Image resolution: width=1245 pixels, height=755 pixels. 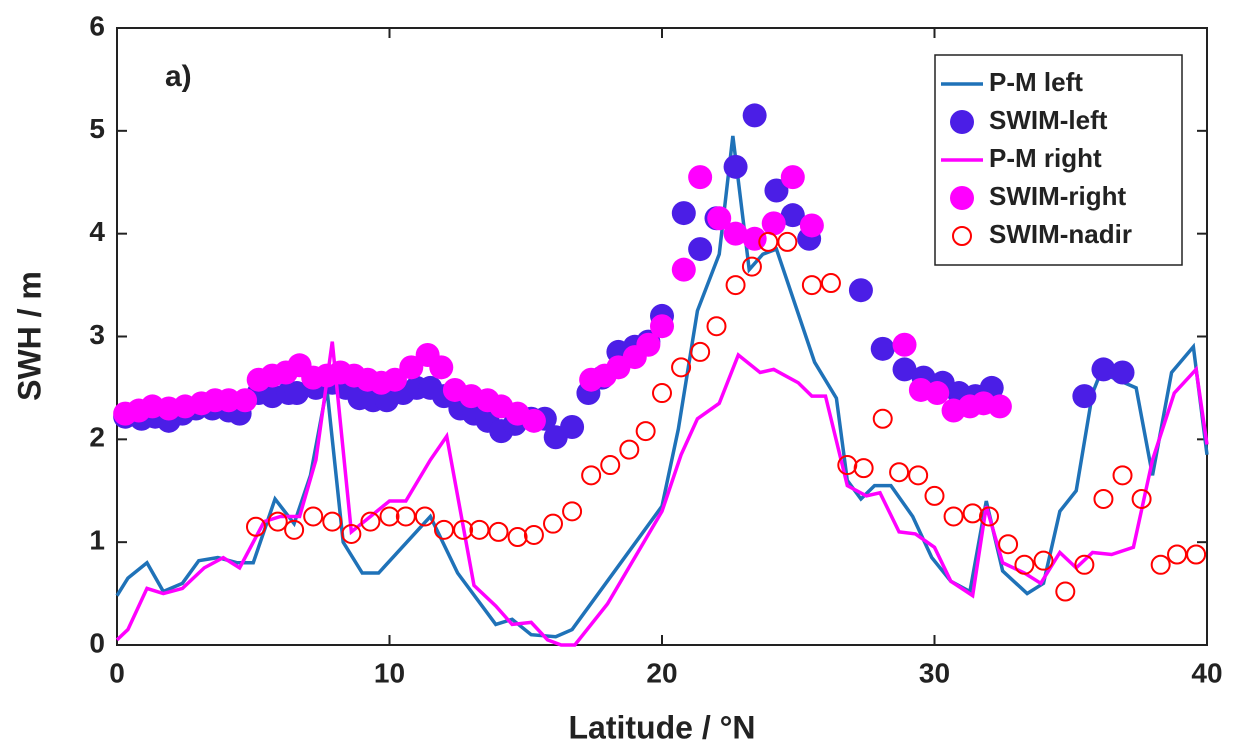 What do you see at coordinates (1060, 234) in the screenshot?
I see `legend-label: SWIM-nadir` at bounding box center [1060, 234].